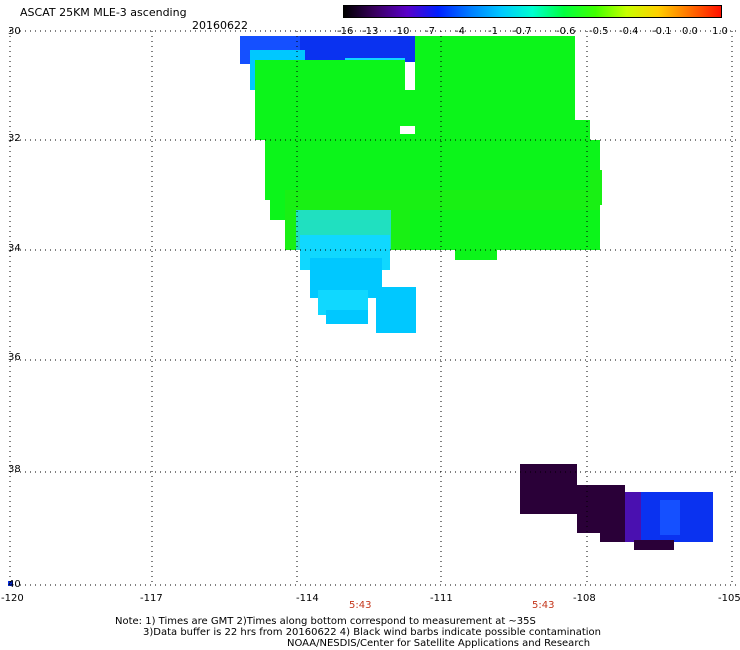 This screenshot has height=650, width=740. I want to click on colorbar-label: 1.0, so click(720, 31).